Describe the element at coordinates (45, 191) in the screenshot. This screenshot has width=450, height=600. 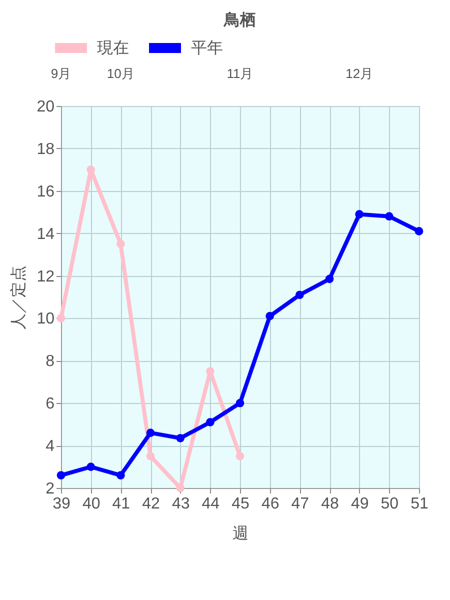
I see `y-tick-label: 16` at that location.